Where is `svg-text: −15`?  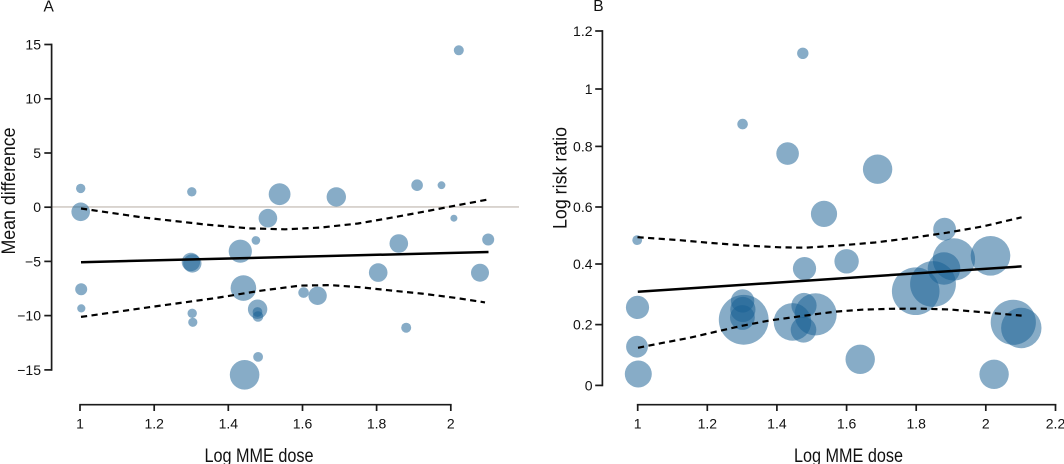 svg-text: −15 is located at coordinates (29, 370).